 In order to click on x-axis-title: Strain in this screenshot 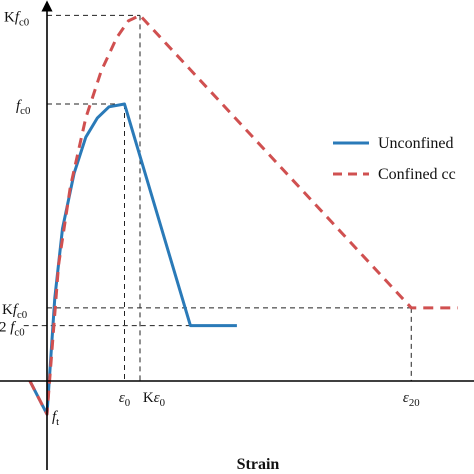, I will do `click(258, 464)`.